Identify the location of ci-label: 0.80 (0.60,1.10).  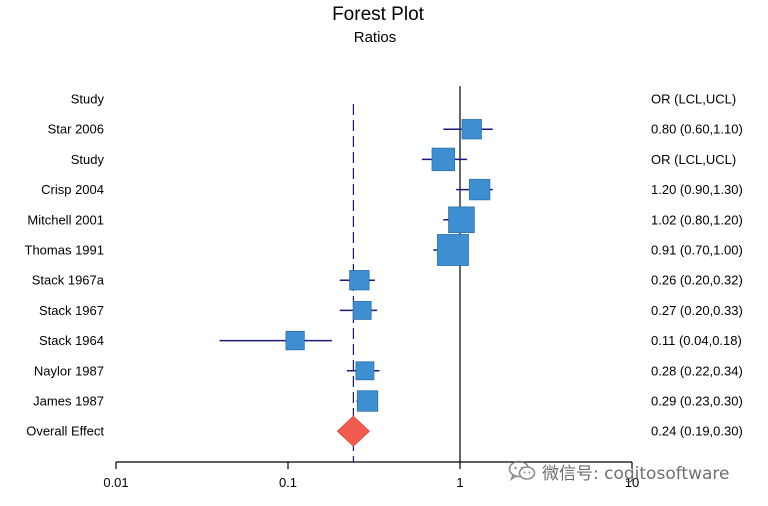
(697, 129).